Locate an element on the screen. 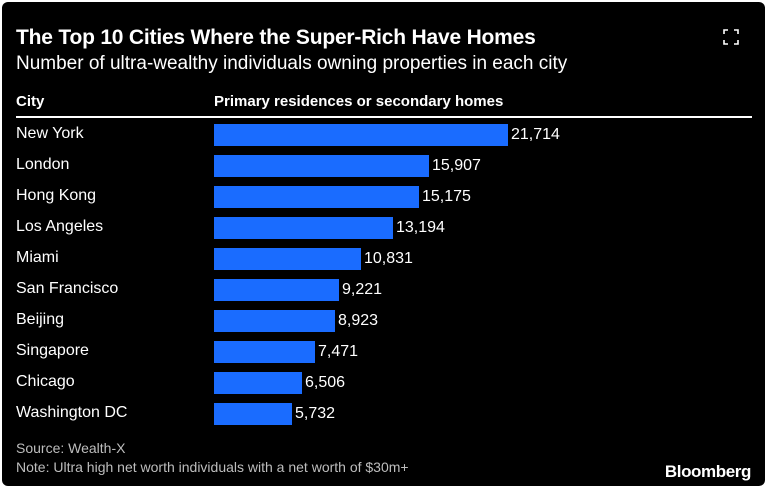 The height and width of the screenshot is (489, 769). value-label: 15,907 is located at coordinates (456, 165).